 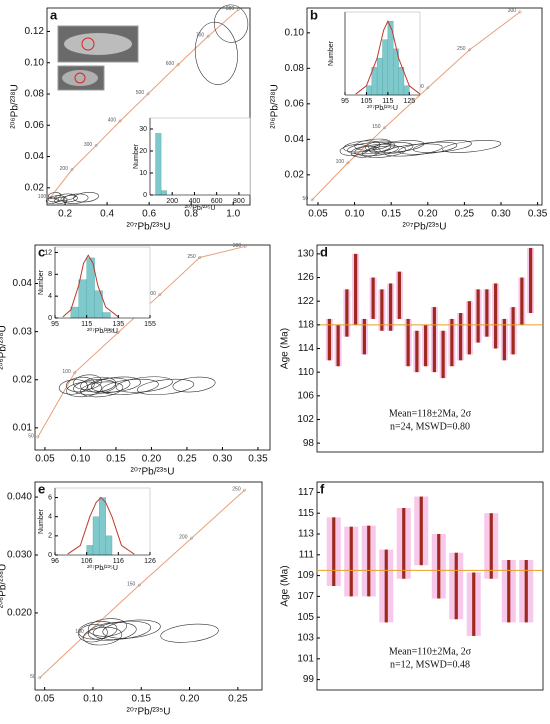 What do you see at coordinates (306, 492) in the screenshot?
I see `y-tick-label: 117` at bounding box center [306, 492].